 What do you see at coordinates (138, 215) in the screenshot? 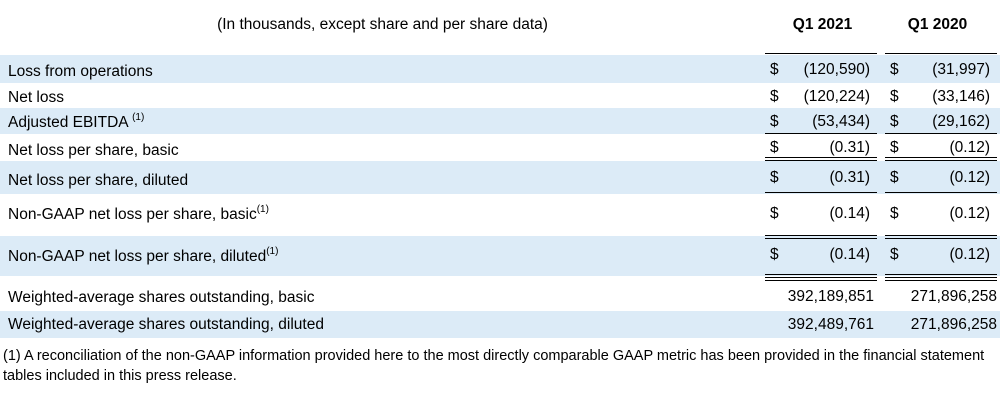
I see `row-label: Non-GAAP net loss per share, basic(1)` at bounding box center [138, 215].